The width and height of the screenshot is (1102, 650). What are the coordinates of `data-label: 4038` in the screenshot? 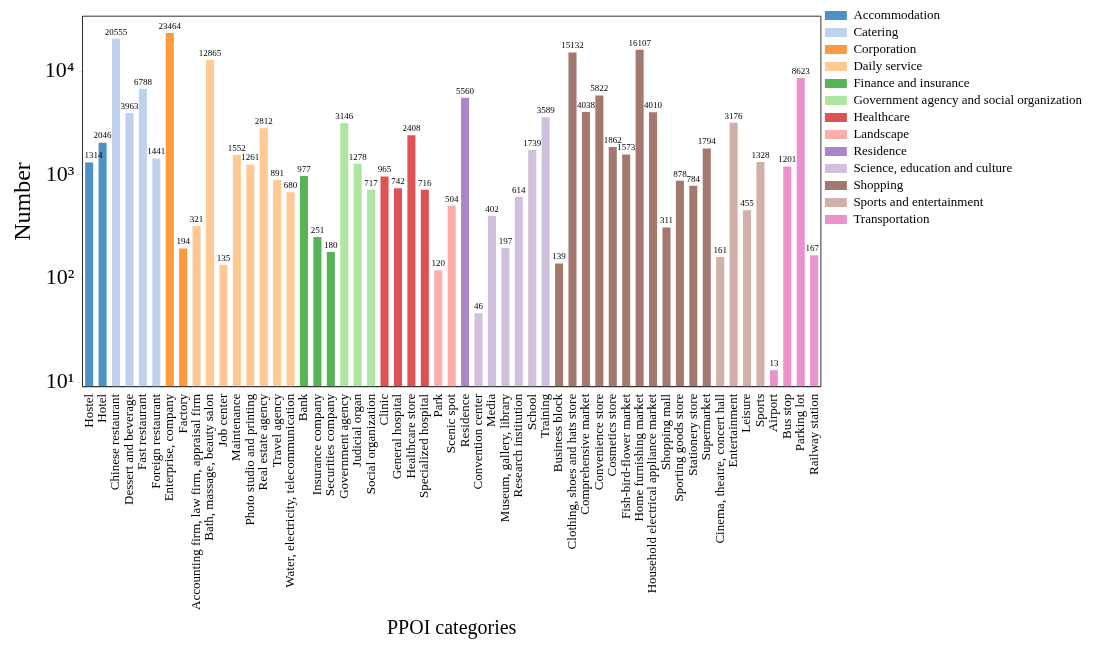 It's located at (586, 104).